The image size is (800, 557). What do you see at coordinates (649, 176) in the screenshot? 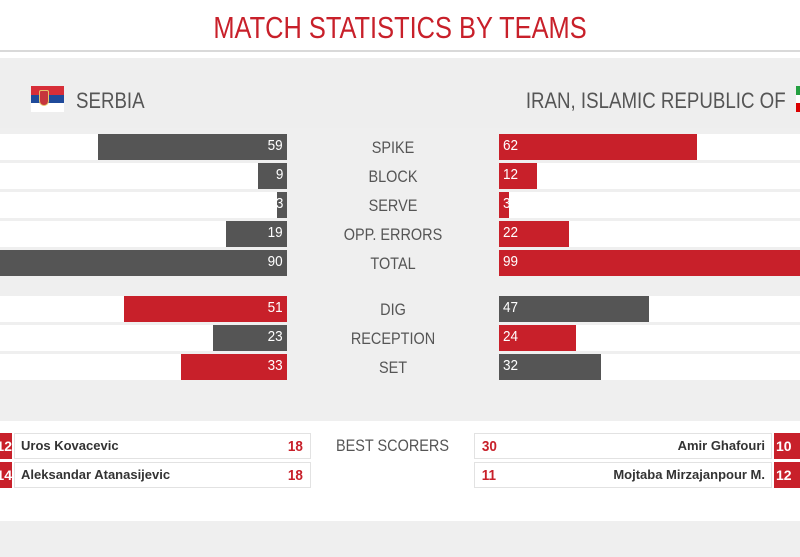
I see `stat-track-right: 12` at bounding box center [649, 176].